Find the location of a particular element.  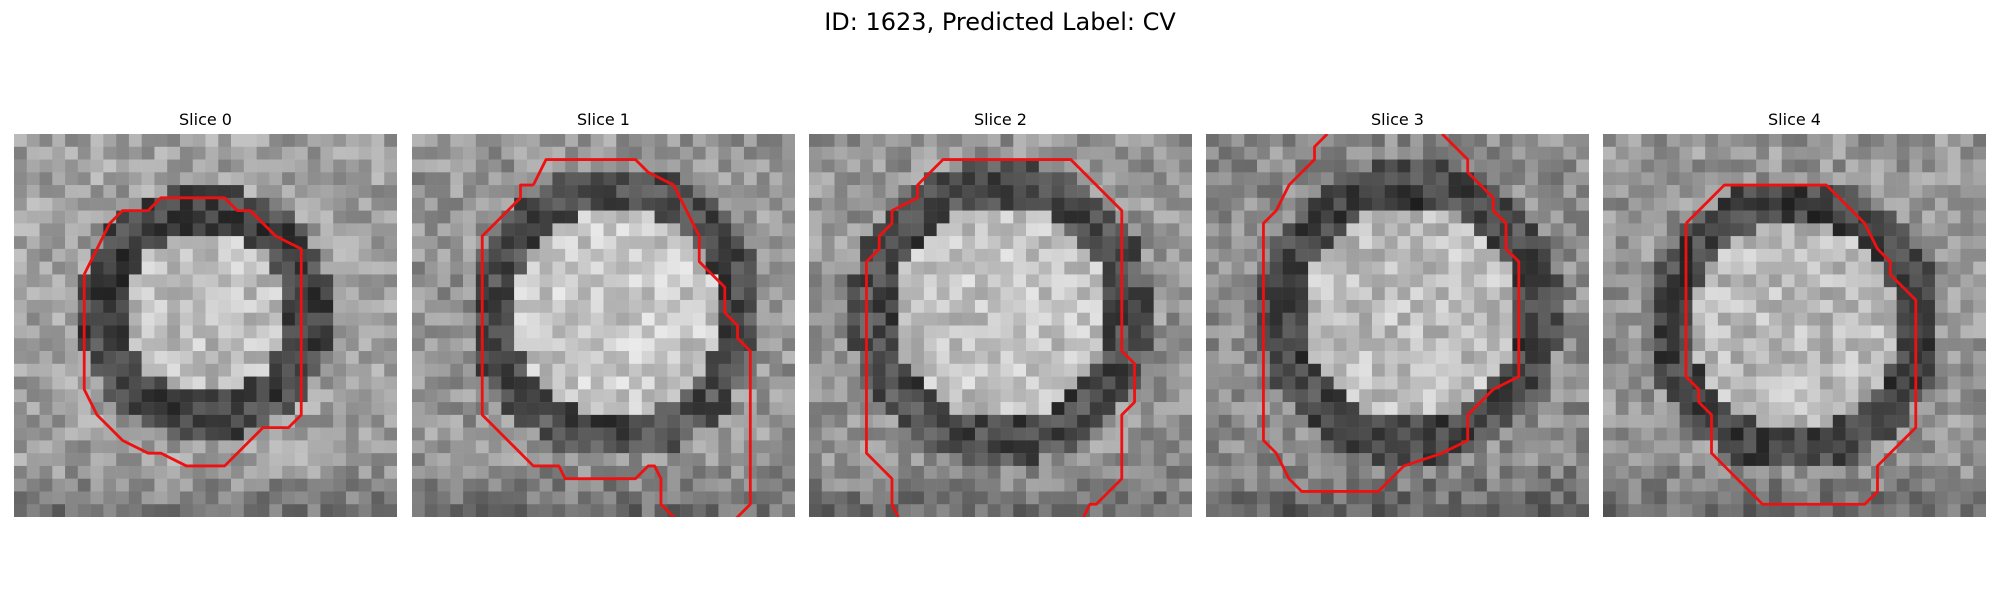

slice-title: Slice 2 is located at coordinates (1000, 119).